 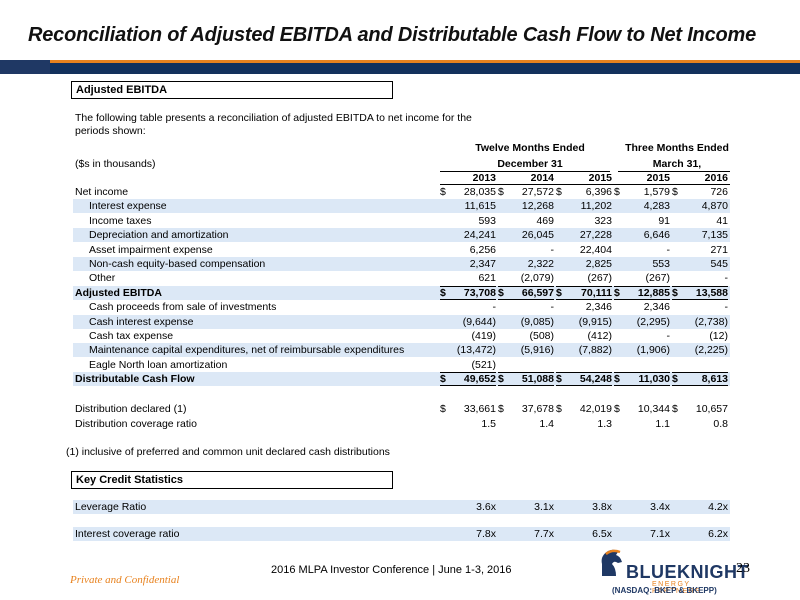 What do you see at coordinates (700, 534) in the screenshot?
I see `value-cell: 6.2x` at bounding box center [700, 534].